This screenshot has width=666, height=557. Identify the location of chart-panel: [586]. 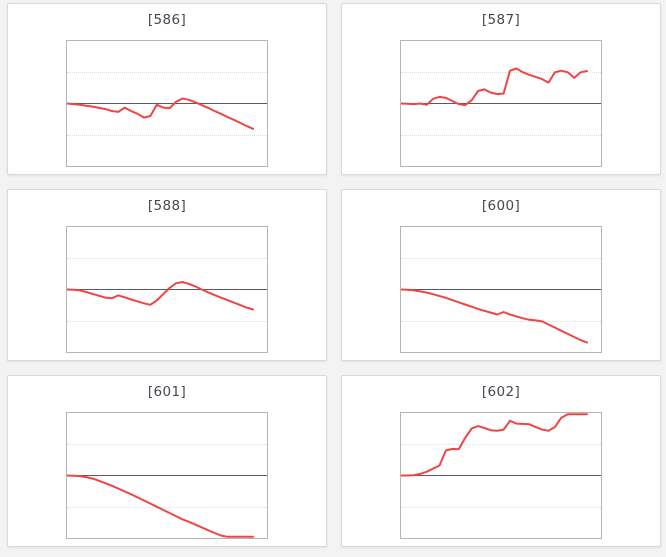
(167, 89).